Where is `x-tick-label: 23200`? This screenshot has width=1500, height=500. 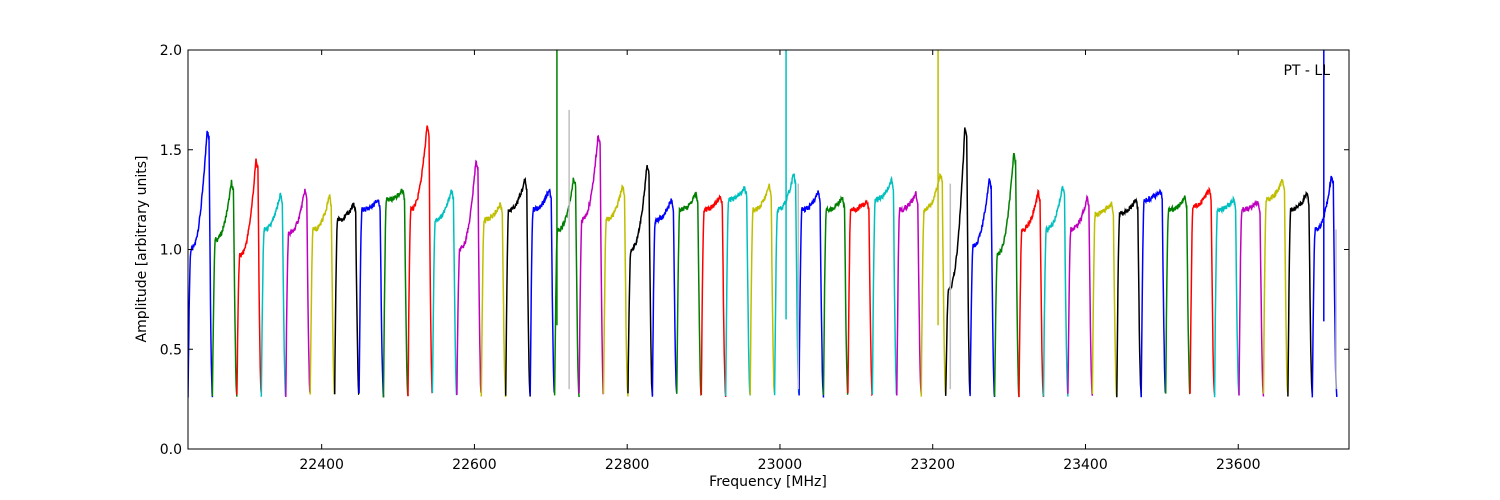 x-tick-label: 23200 is located at coordinates (932, 465).